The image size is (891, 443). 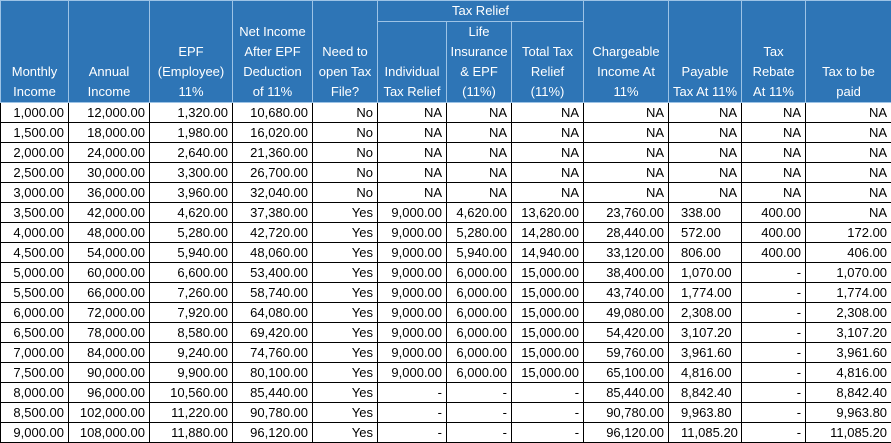 What do you see at coordinates (705, 213) in the screenshot?
I see `cell: 338.00` at bounding box center [705, 213].